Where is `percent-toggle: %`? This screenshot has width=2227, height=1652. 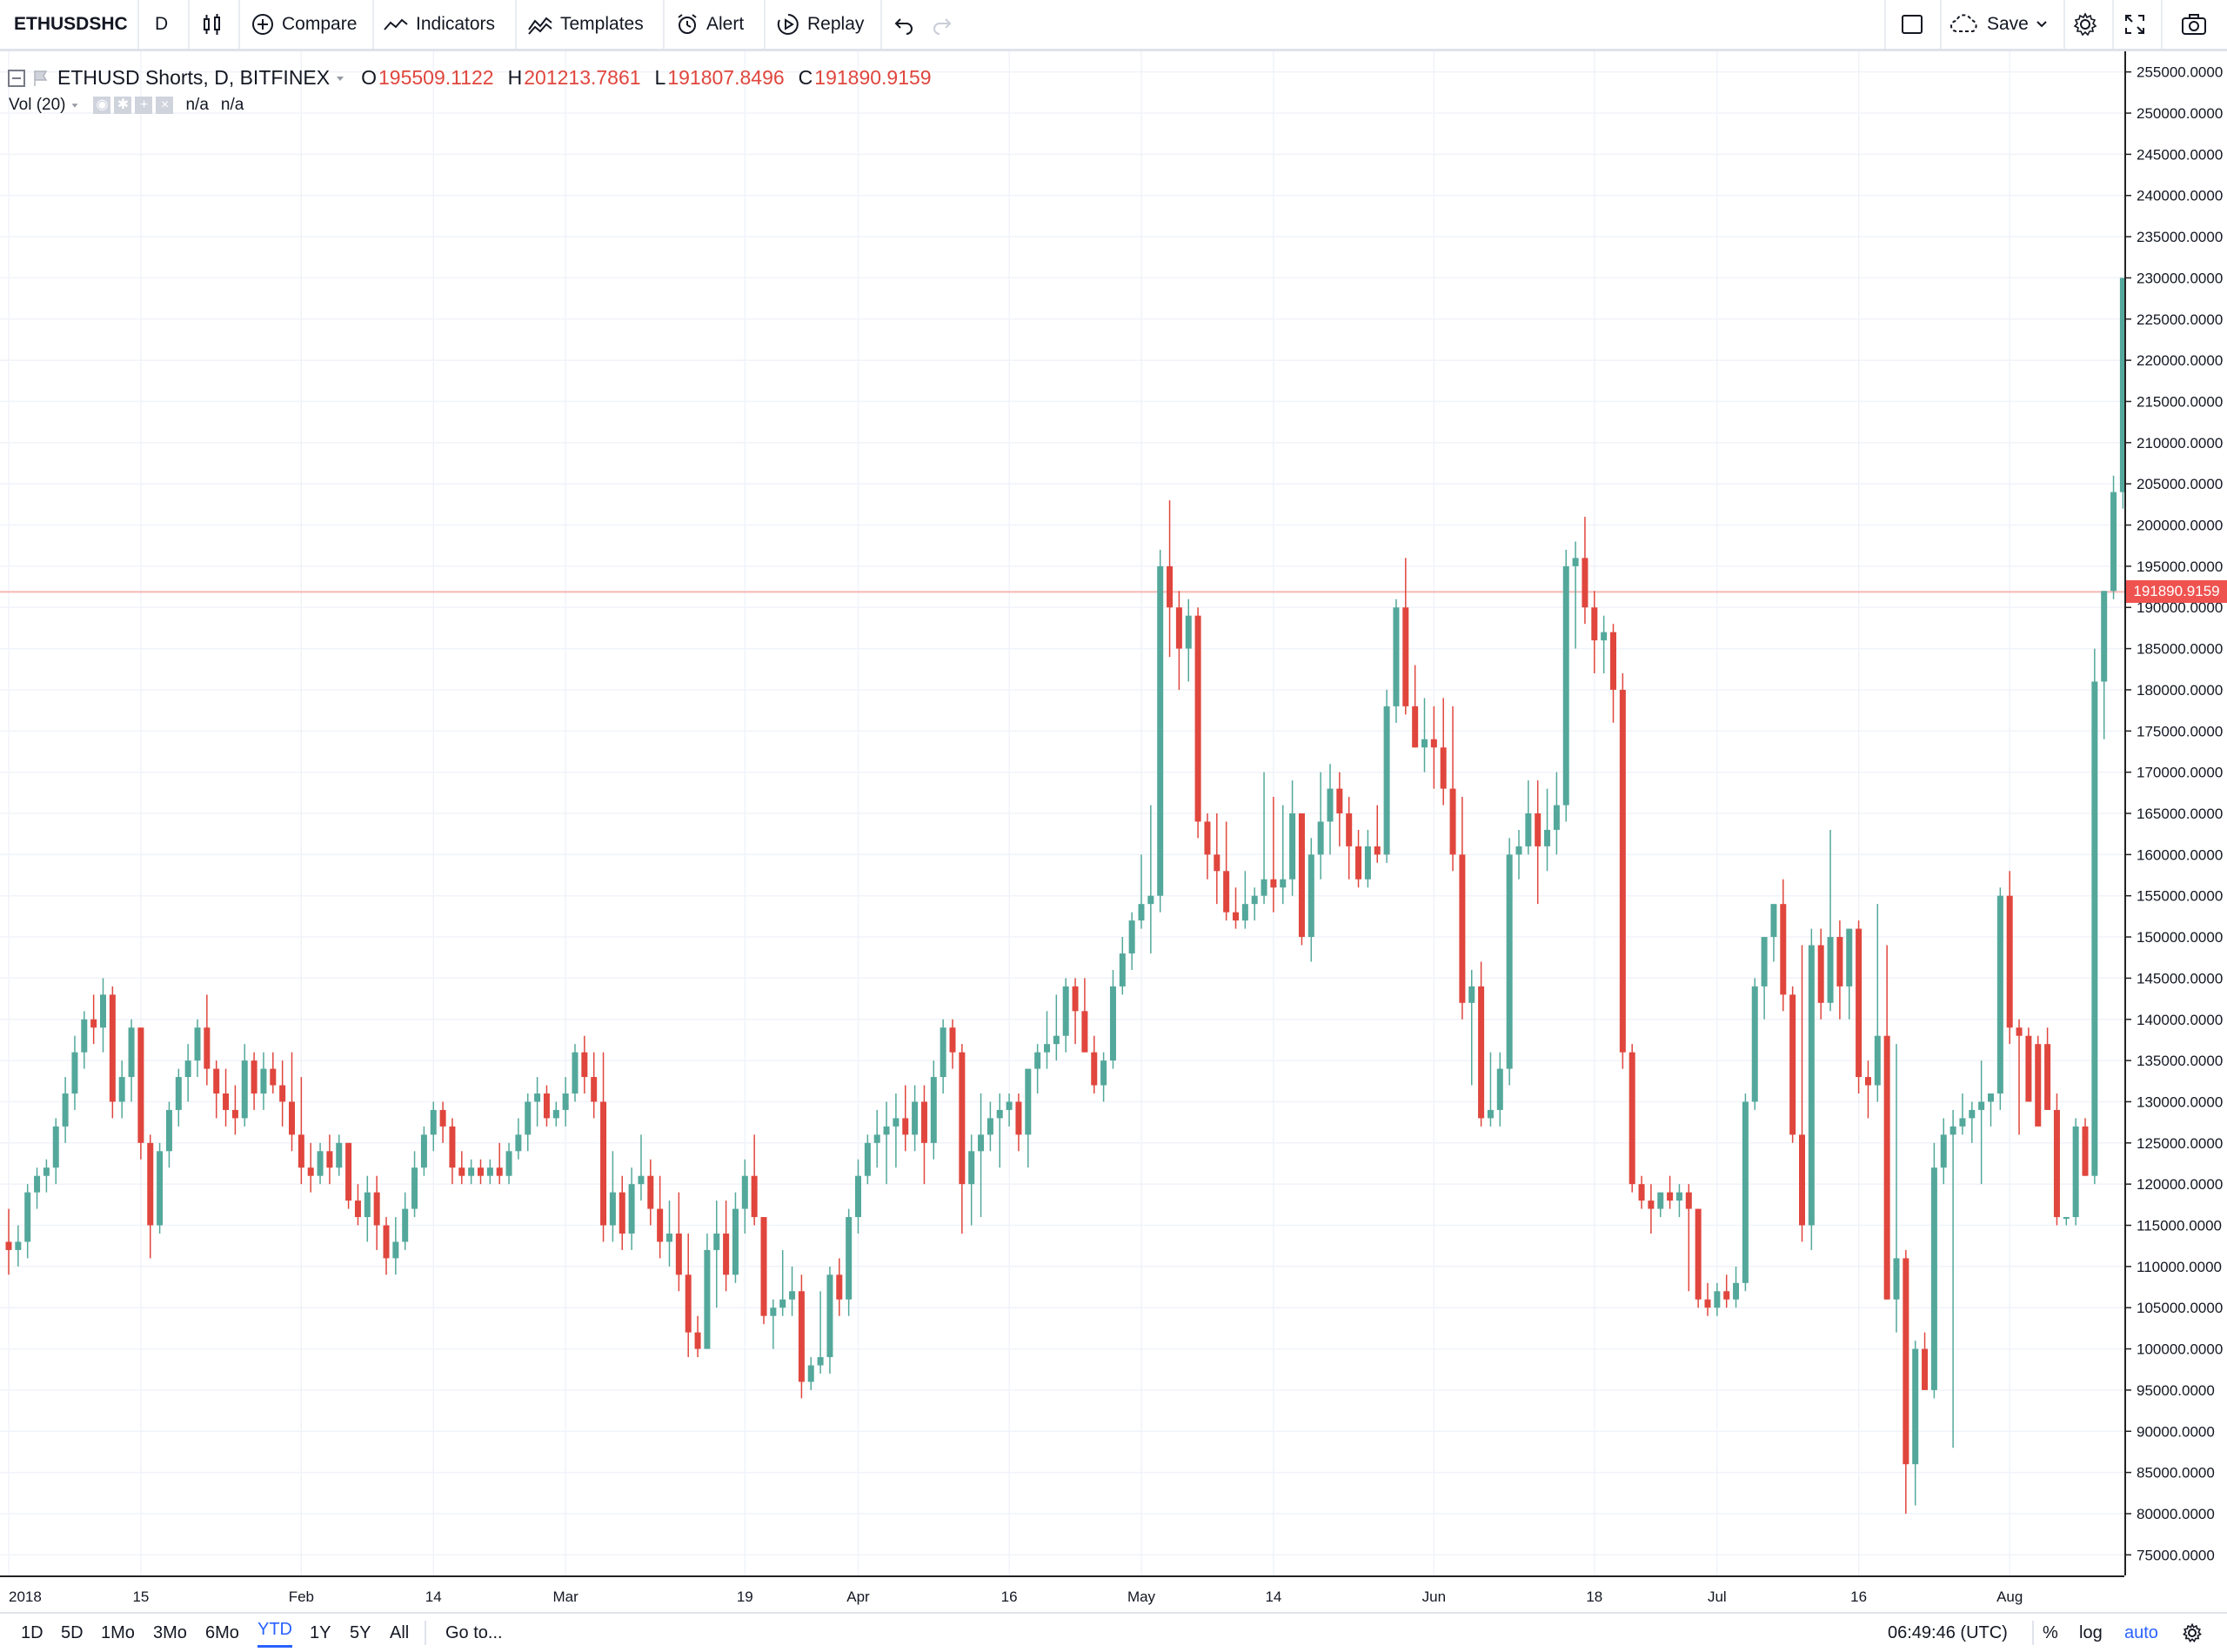
percent-toggle: % is located at coordinates (2050, 1632).